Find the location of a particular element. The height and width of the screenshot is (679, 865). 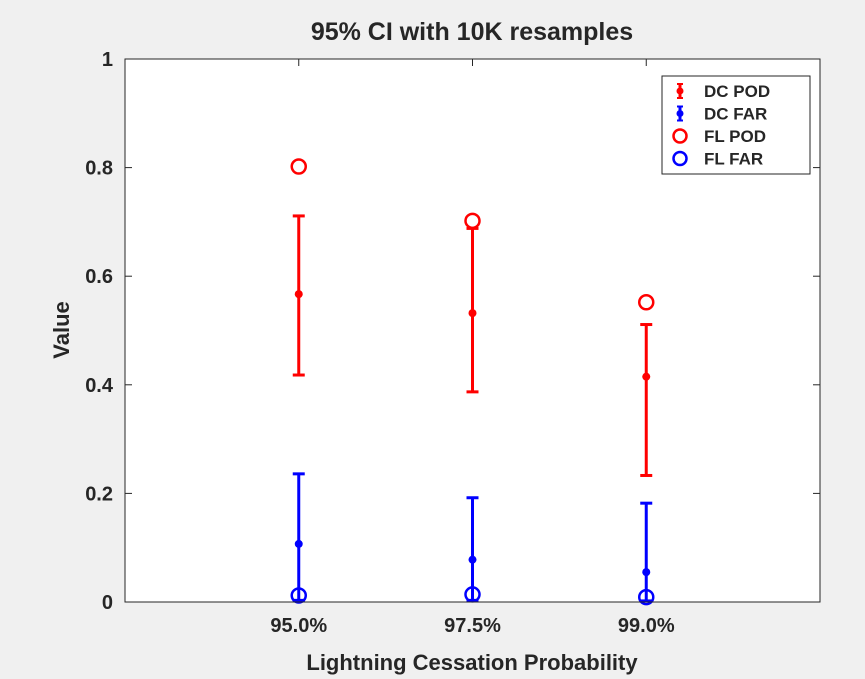

x-tick-label: 97.5% is located at coordinates (472, 626).